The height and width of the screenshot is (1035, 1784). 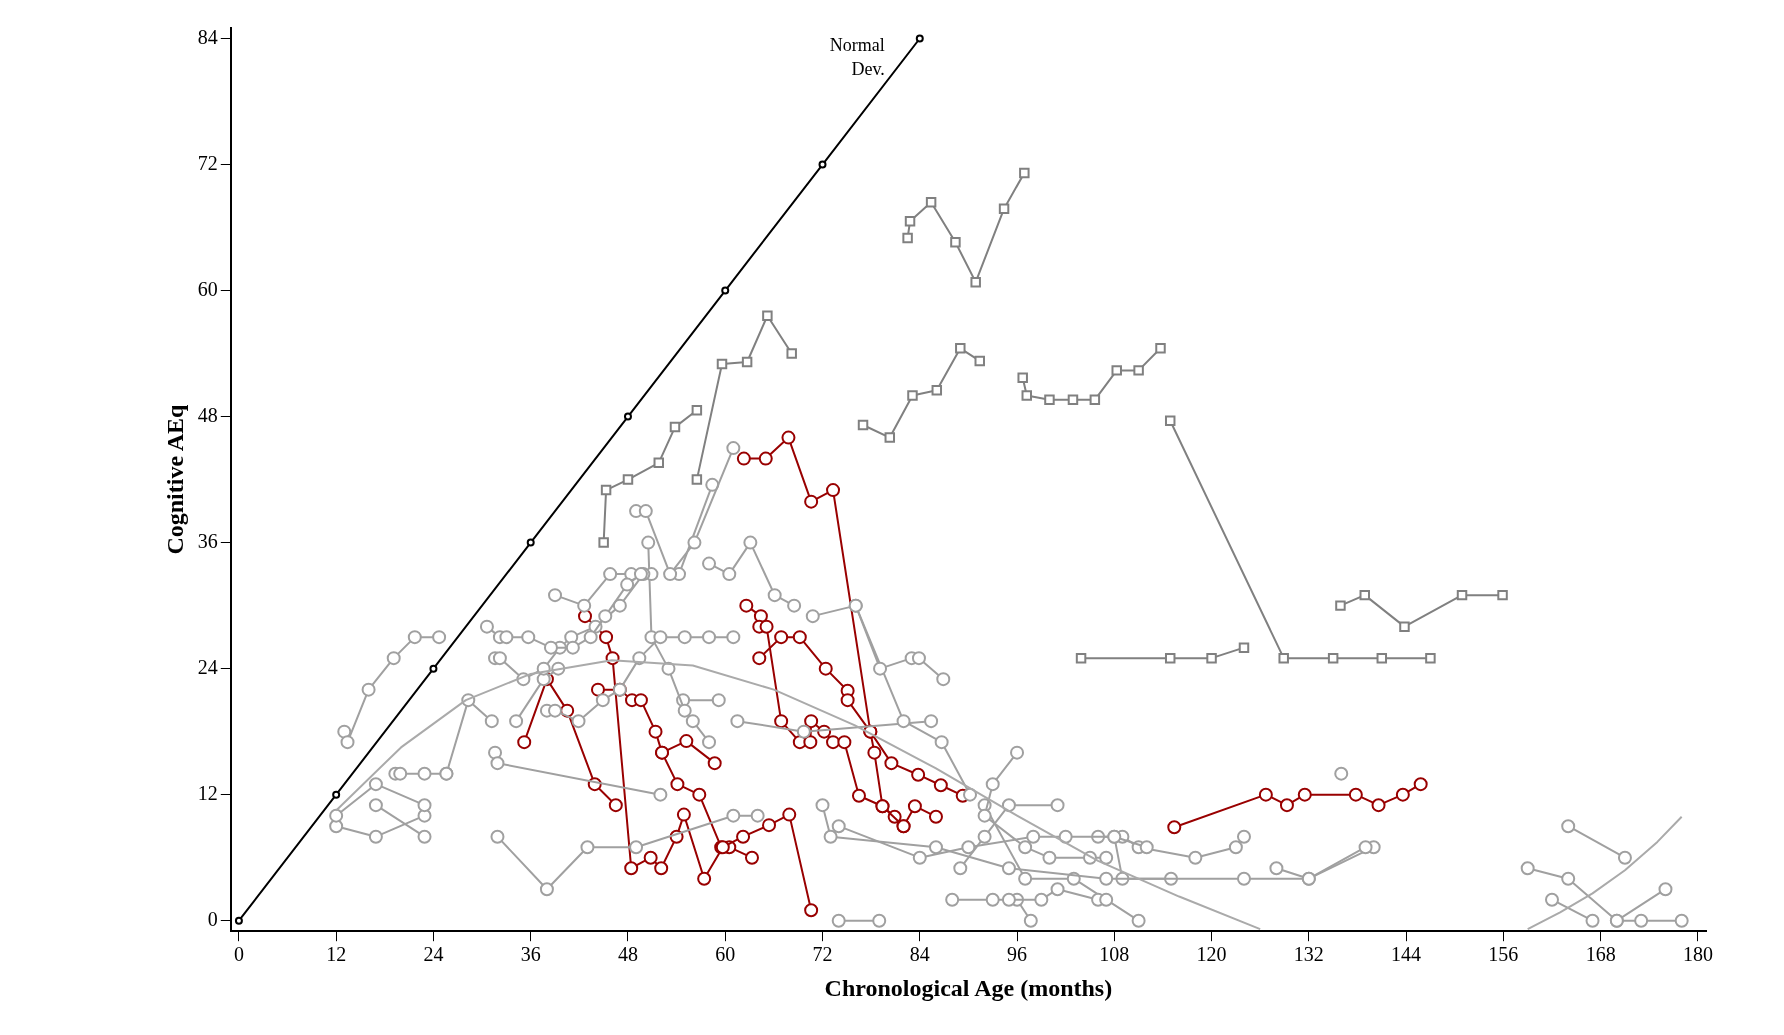 I want to click on x-tick-label: 96, so click(x=1017, y=954).